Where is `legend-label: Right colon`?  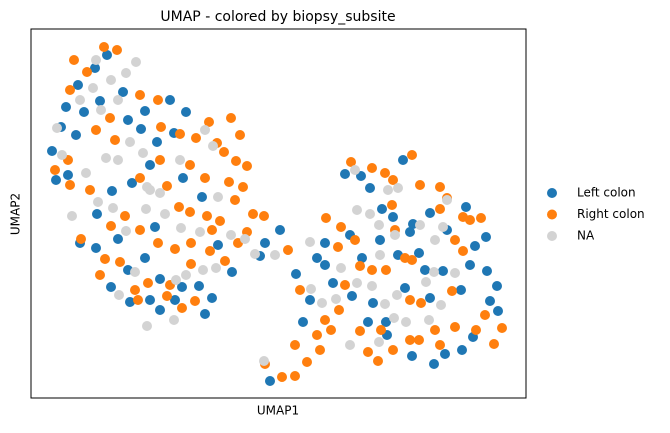
legend-label: Right colon is located at coordinates (611, 214).